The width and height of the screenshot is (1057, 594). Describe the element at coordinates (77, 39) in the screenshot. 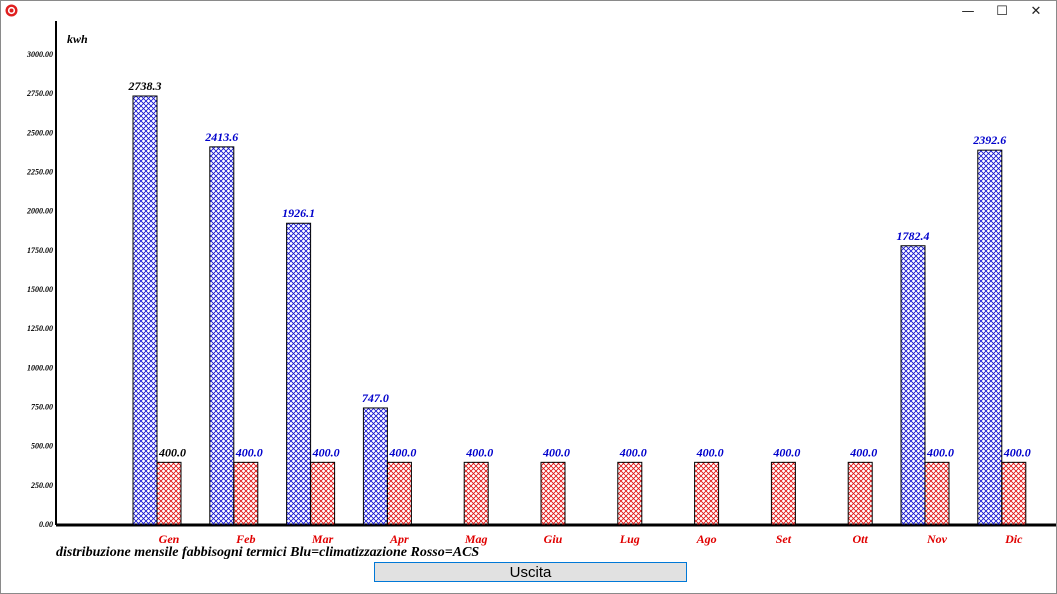

I see `y-axis-unit: kwh` at that location.